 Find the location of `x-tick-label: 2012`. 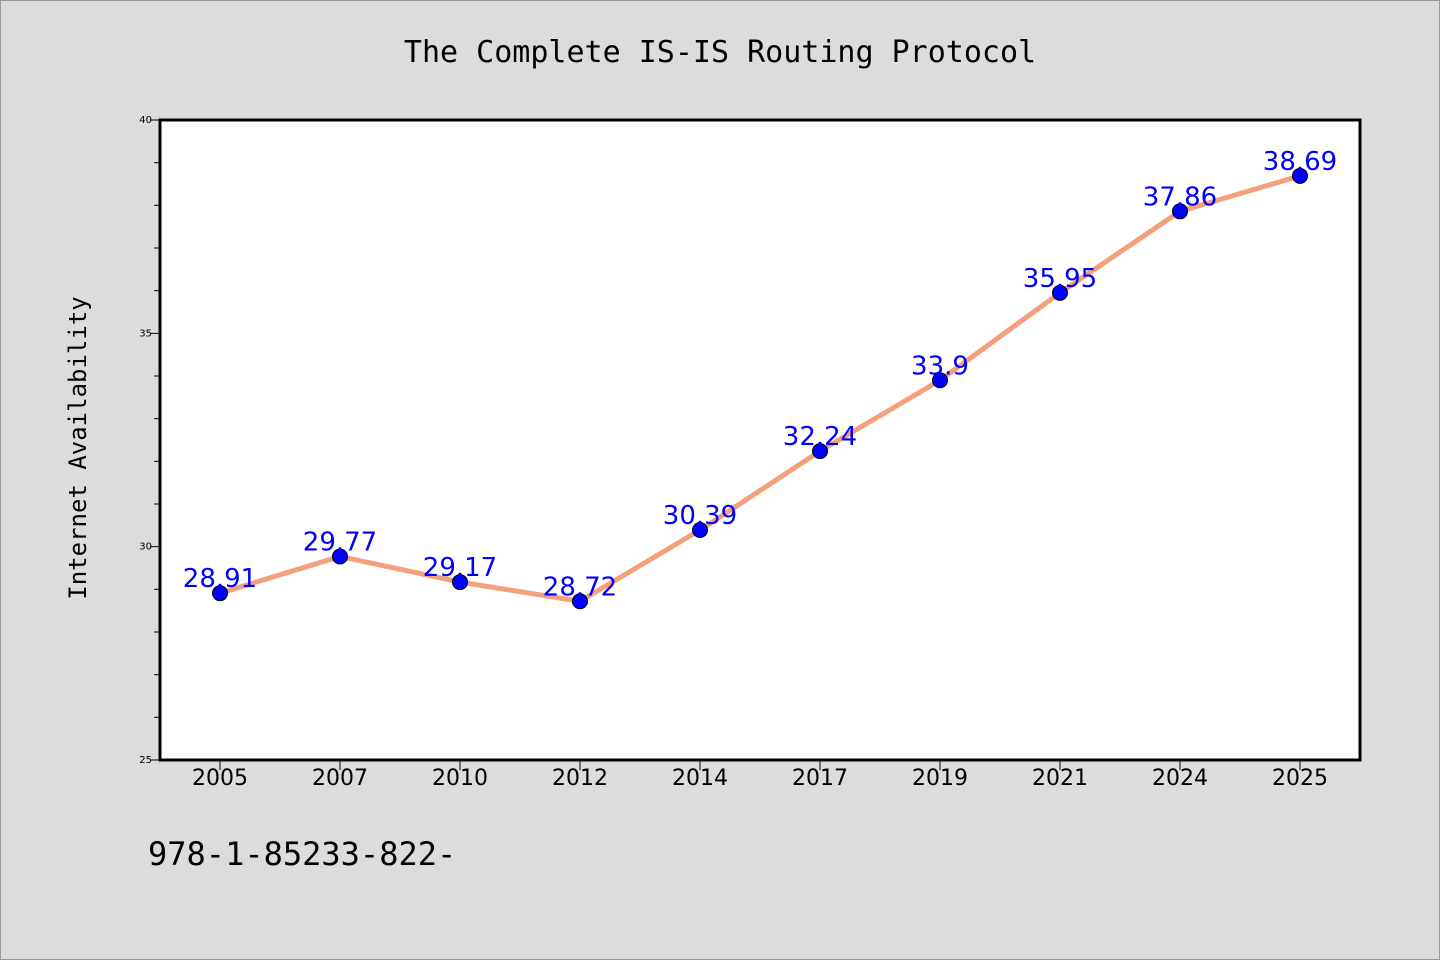

x-tick-label: 2012 is located at coordinates (580, 778).